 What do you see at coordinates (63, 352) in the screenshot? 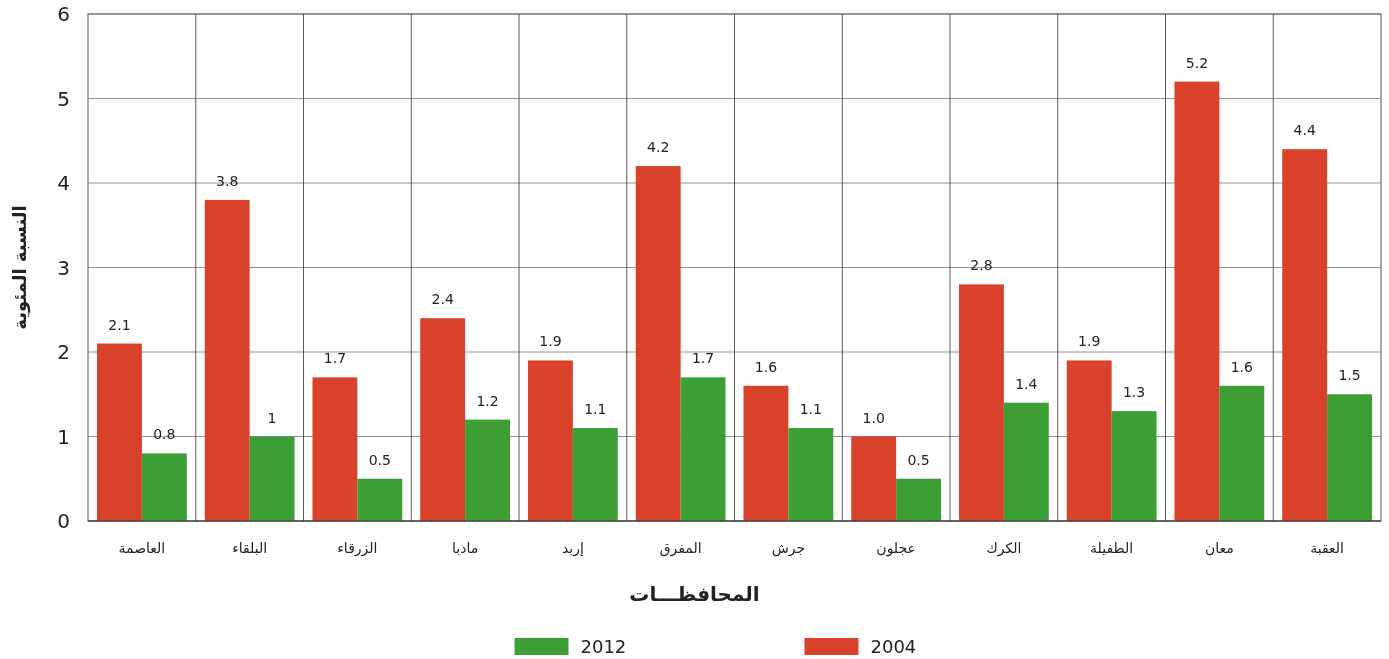
I see `y-tick-label: 2` at bounding box center [63, 352].